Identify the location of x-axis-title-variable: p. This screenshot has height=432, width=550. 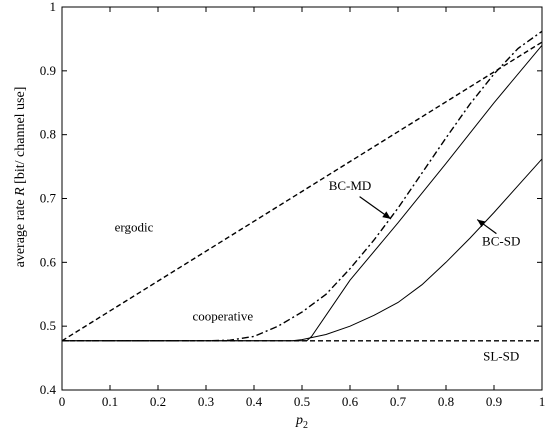
(299, 420).